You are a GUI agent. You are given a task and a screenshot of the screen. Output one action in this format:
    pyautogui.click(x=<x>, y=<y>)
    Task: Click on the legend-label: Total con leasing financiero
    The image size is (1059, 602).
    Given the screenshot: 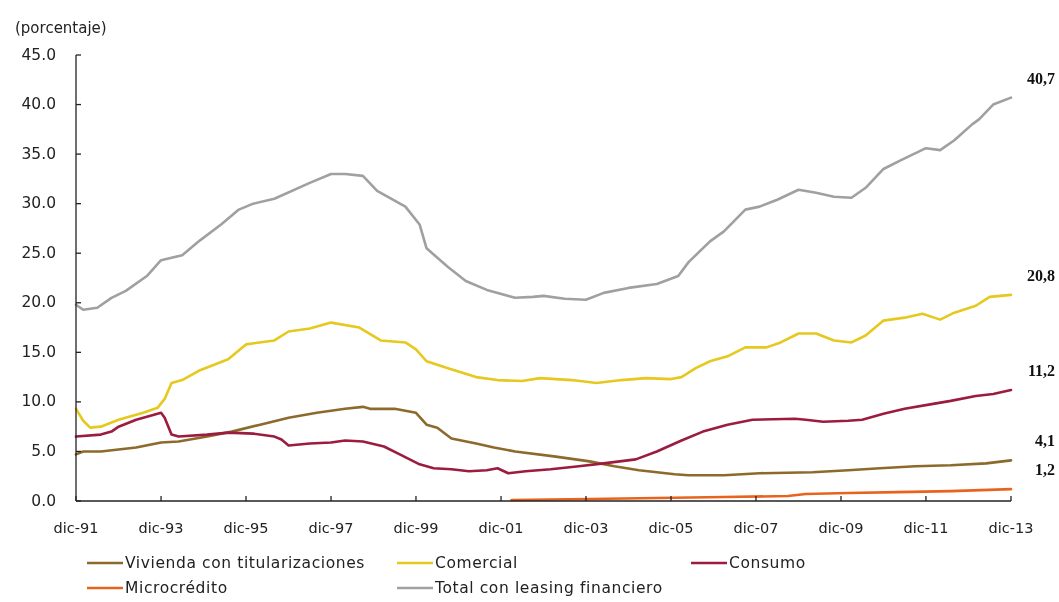 What is the action you would take?
    pyautogui.click(x=548, y=587)
    